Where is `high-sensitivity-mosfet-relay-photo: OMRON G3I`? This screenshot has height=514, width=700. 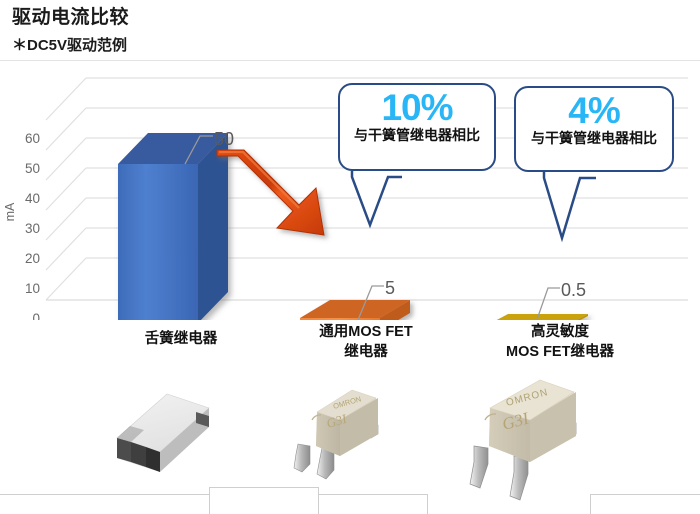 high-sensitivity-mosfet-relay-photo: OMRON G3I is located at coordinates (547, 438).